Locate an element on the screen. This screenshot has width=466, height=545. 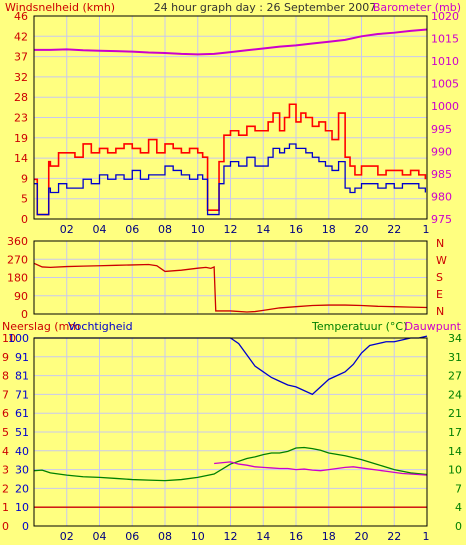
barometer-tick-label: 980 is located at coordinates (441, 196).